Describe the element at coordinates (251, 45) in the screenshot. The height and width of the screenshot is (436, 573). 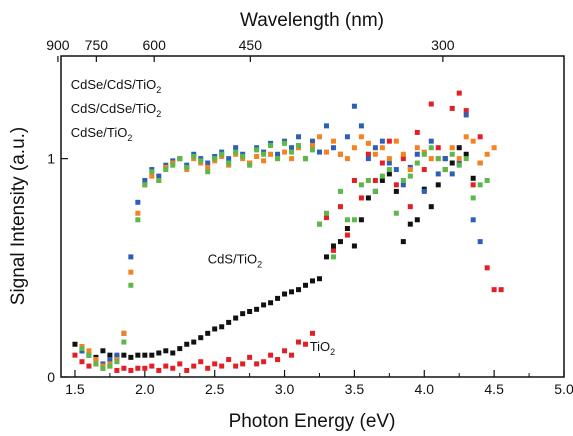
I see `top-tick-label: 450` at that location.